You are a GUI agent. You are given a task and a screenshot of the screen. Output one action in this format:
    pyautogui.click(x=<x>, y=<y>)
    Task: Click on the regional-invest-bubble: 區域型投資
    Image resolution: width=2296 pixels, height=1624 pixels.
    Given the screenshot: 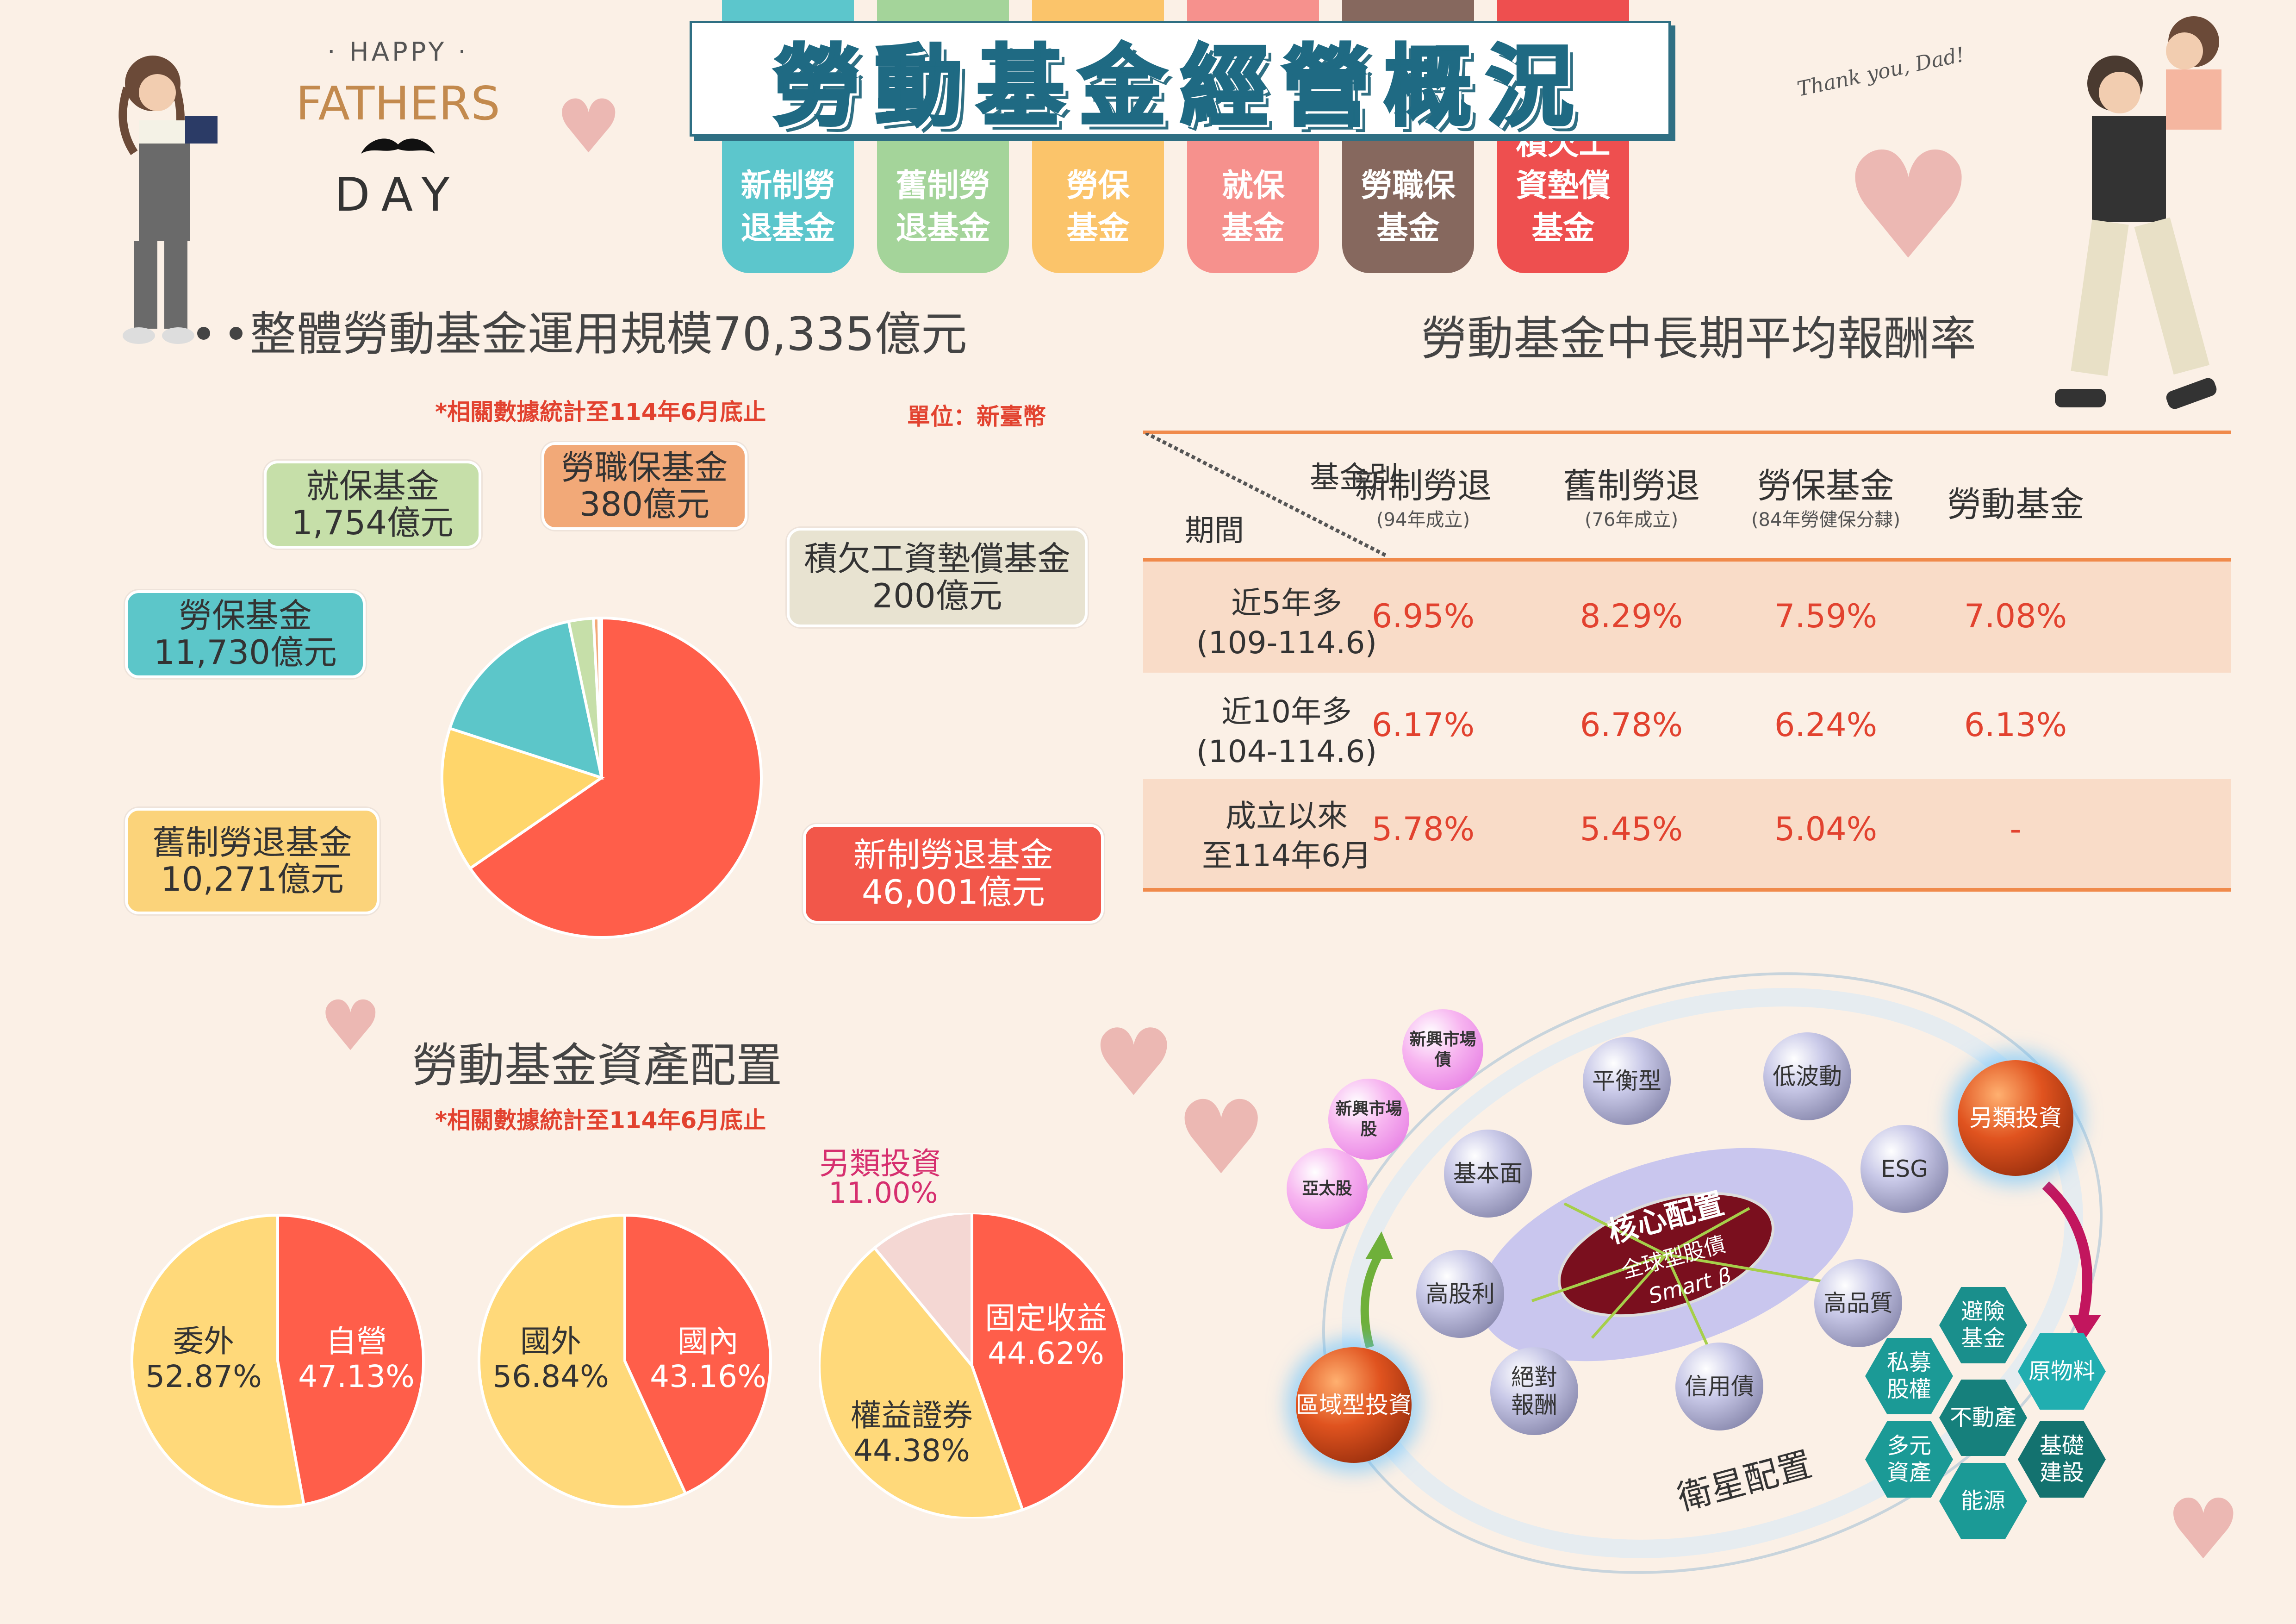 What is the action you would take?
    pyautogui.click(x=1354, y=1405)
    